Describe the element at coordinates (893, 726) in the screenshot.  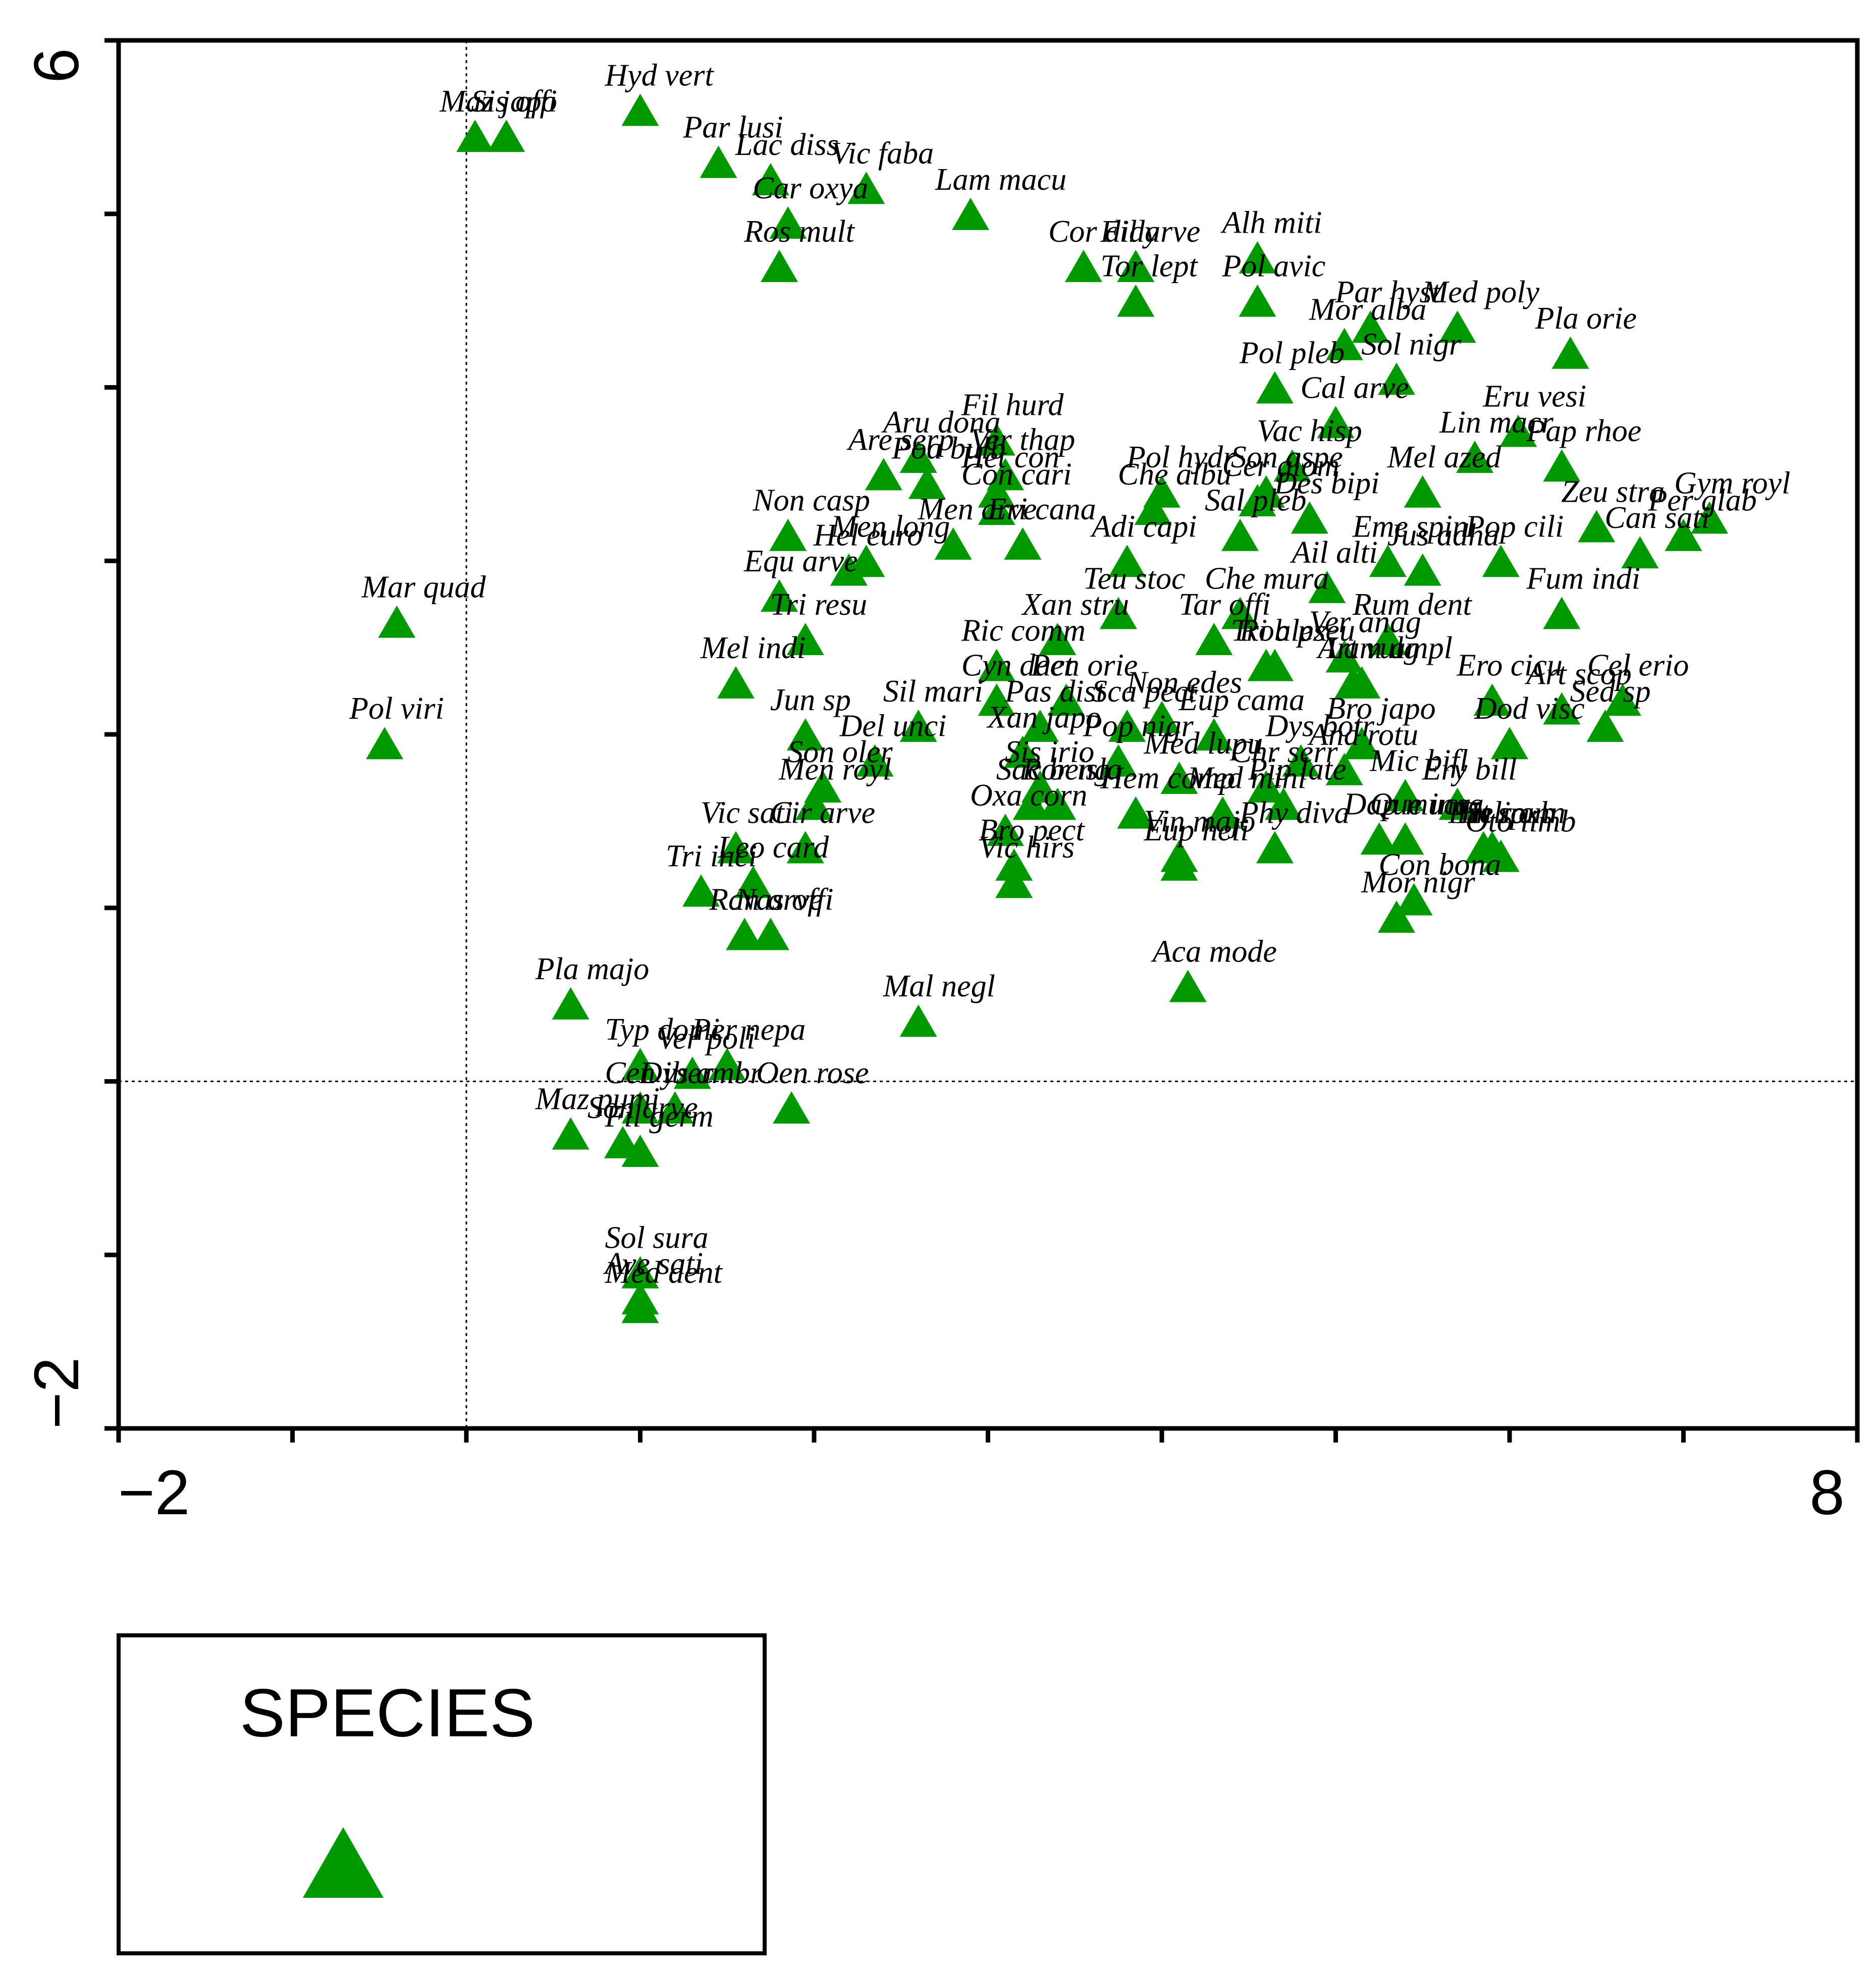
I see `species-label: Del unci` at that location.